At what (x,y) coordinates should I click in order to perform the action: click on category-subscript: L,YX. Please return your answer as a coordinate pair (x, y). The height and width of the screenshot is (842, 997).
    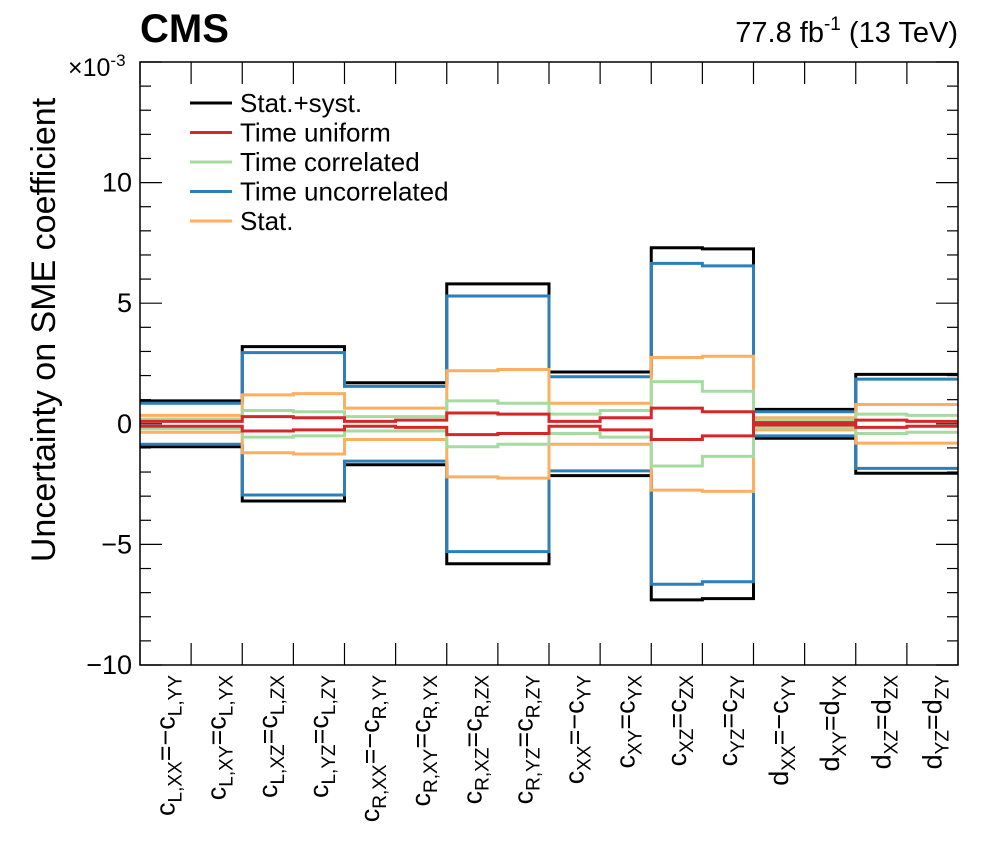
    Looking at the image, I should click on (227, 696).